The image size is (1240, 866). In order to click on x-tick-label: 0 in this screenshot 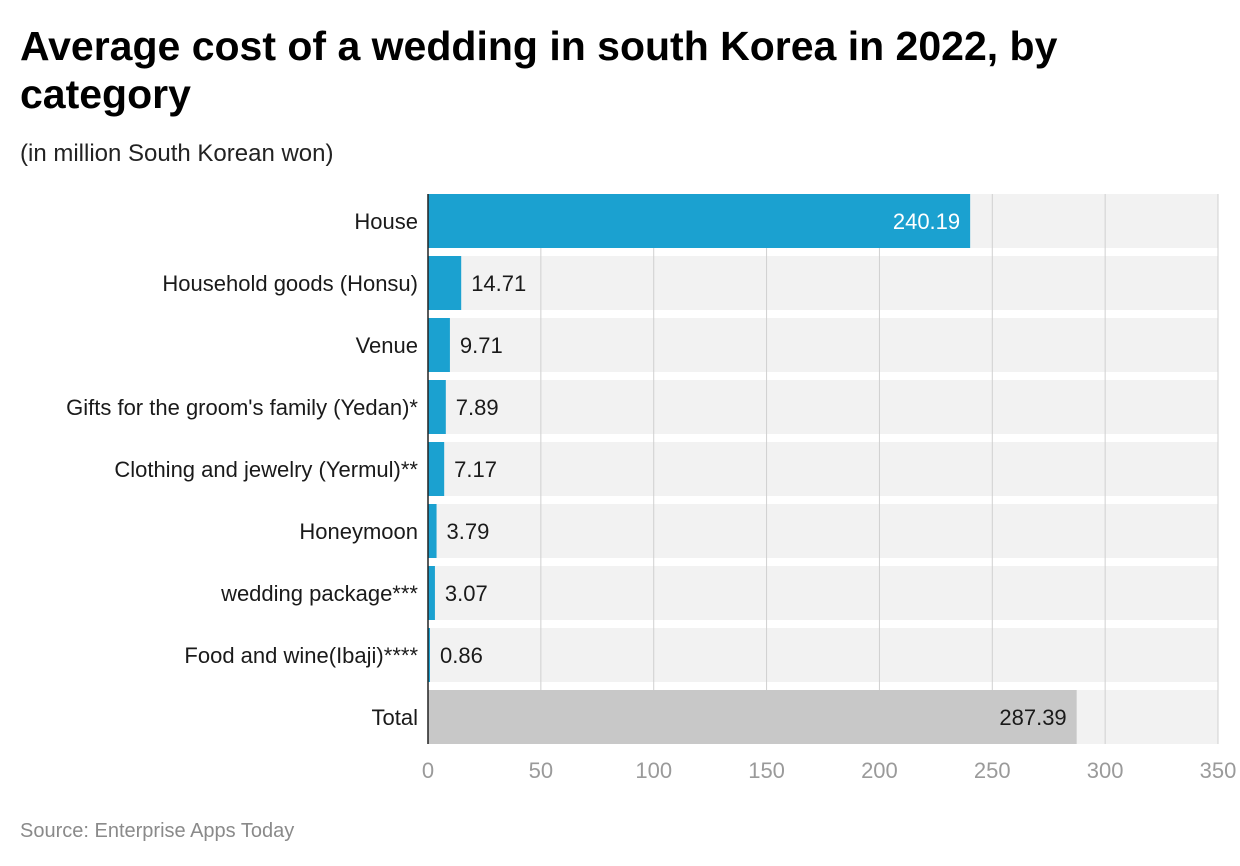, I will do `click(428, 770)`.